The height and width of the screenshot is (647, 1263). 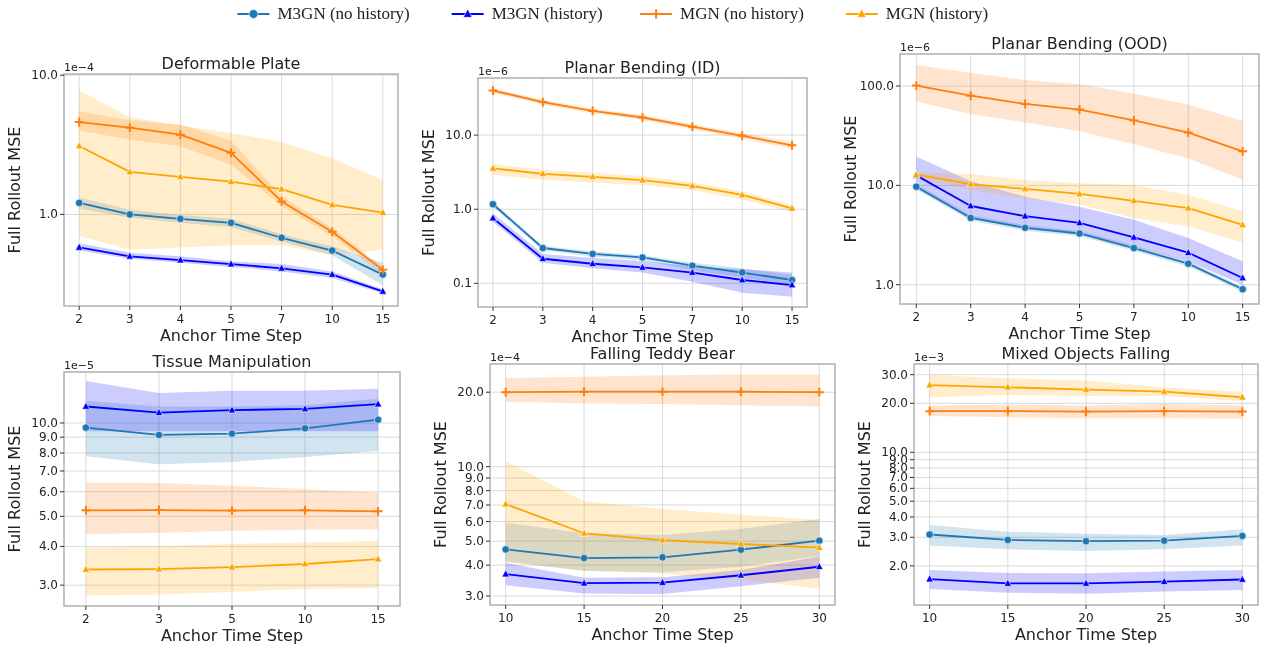 What do you see at coordinates (547, 13) in the screenshot?
I see `legend-label: M3GN (history)` at bounding box center [547, 13].